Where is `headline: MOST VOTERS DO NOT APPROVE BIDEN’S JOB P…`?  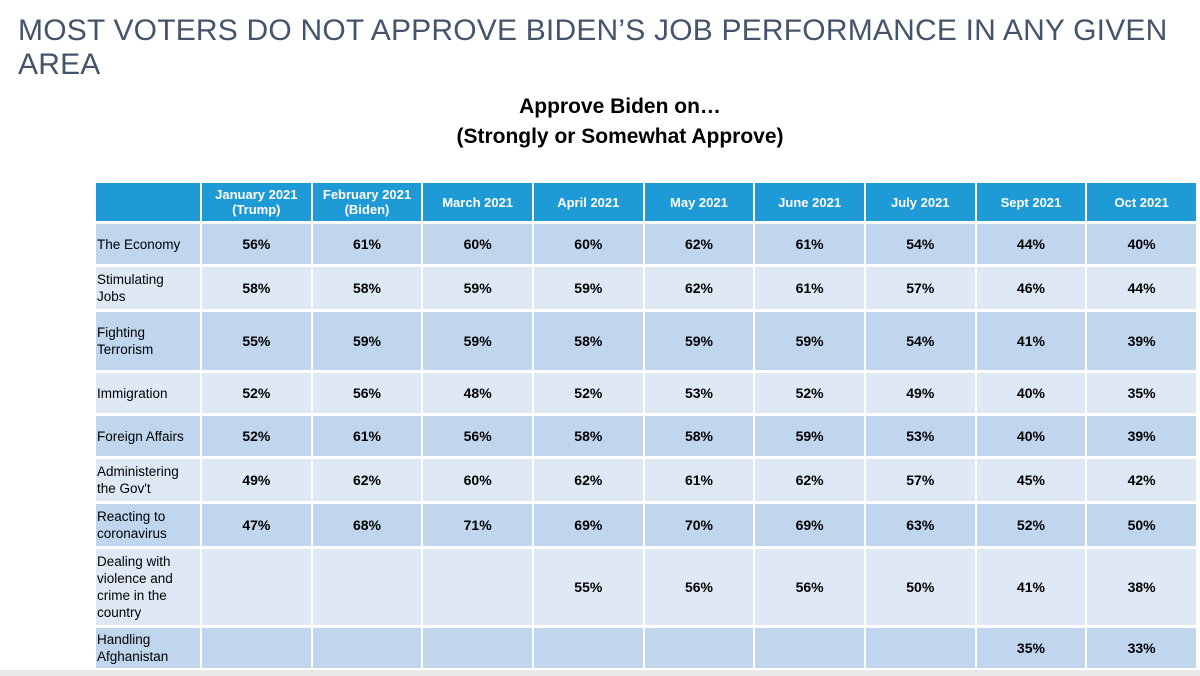
headline: MOST VOTERS DO NOT APPROVE BIDEN’S JOB P… is located at coordinates (593, 47).